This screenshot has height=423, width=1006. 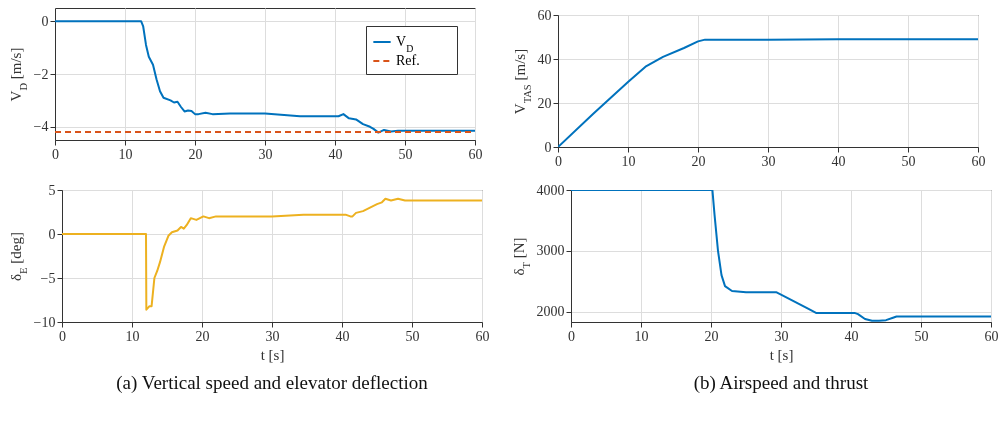 What do you see at coordinates (405, 44) in the screenshot?
I see `legend-label: V$_{D}$` at bounding box center [405, 44].